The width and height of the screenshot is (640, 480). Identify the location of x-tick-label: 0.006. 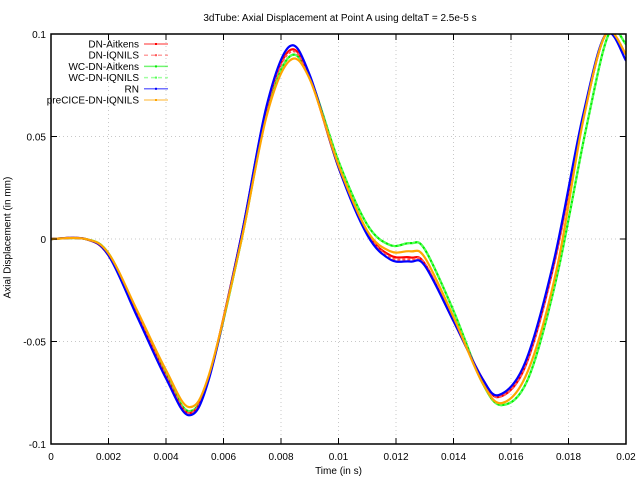
(223, 457).